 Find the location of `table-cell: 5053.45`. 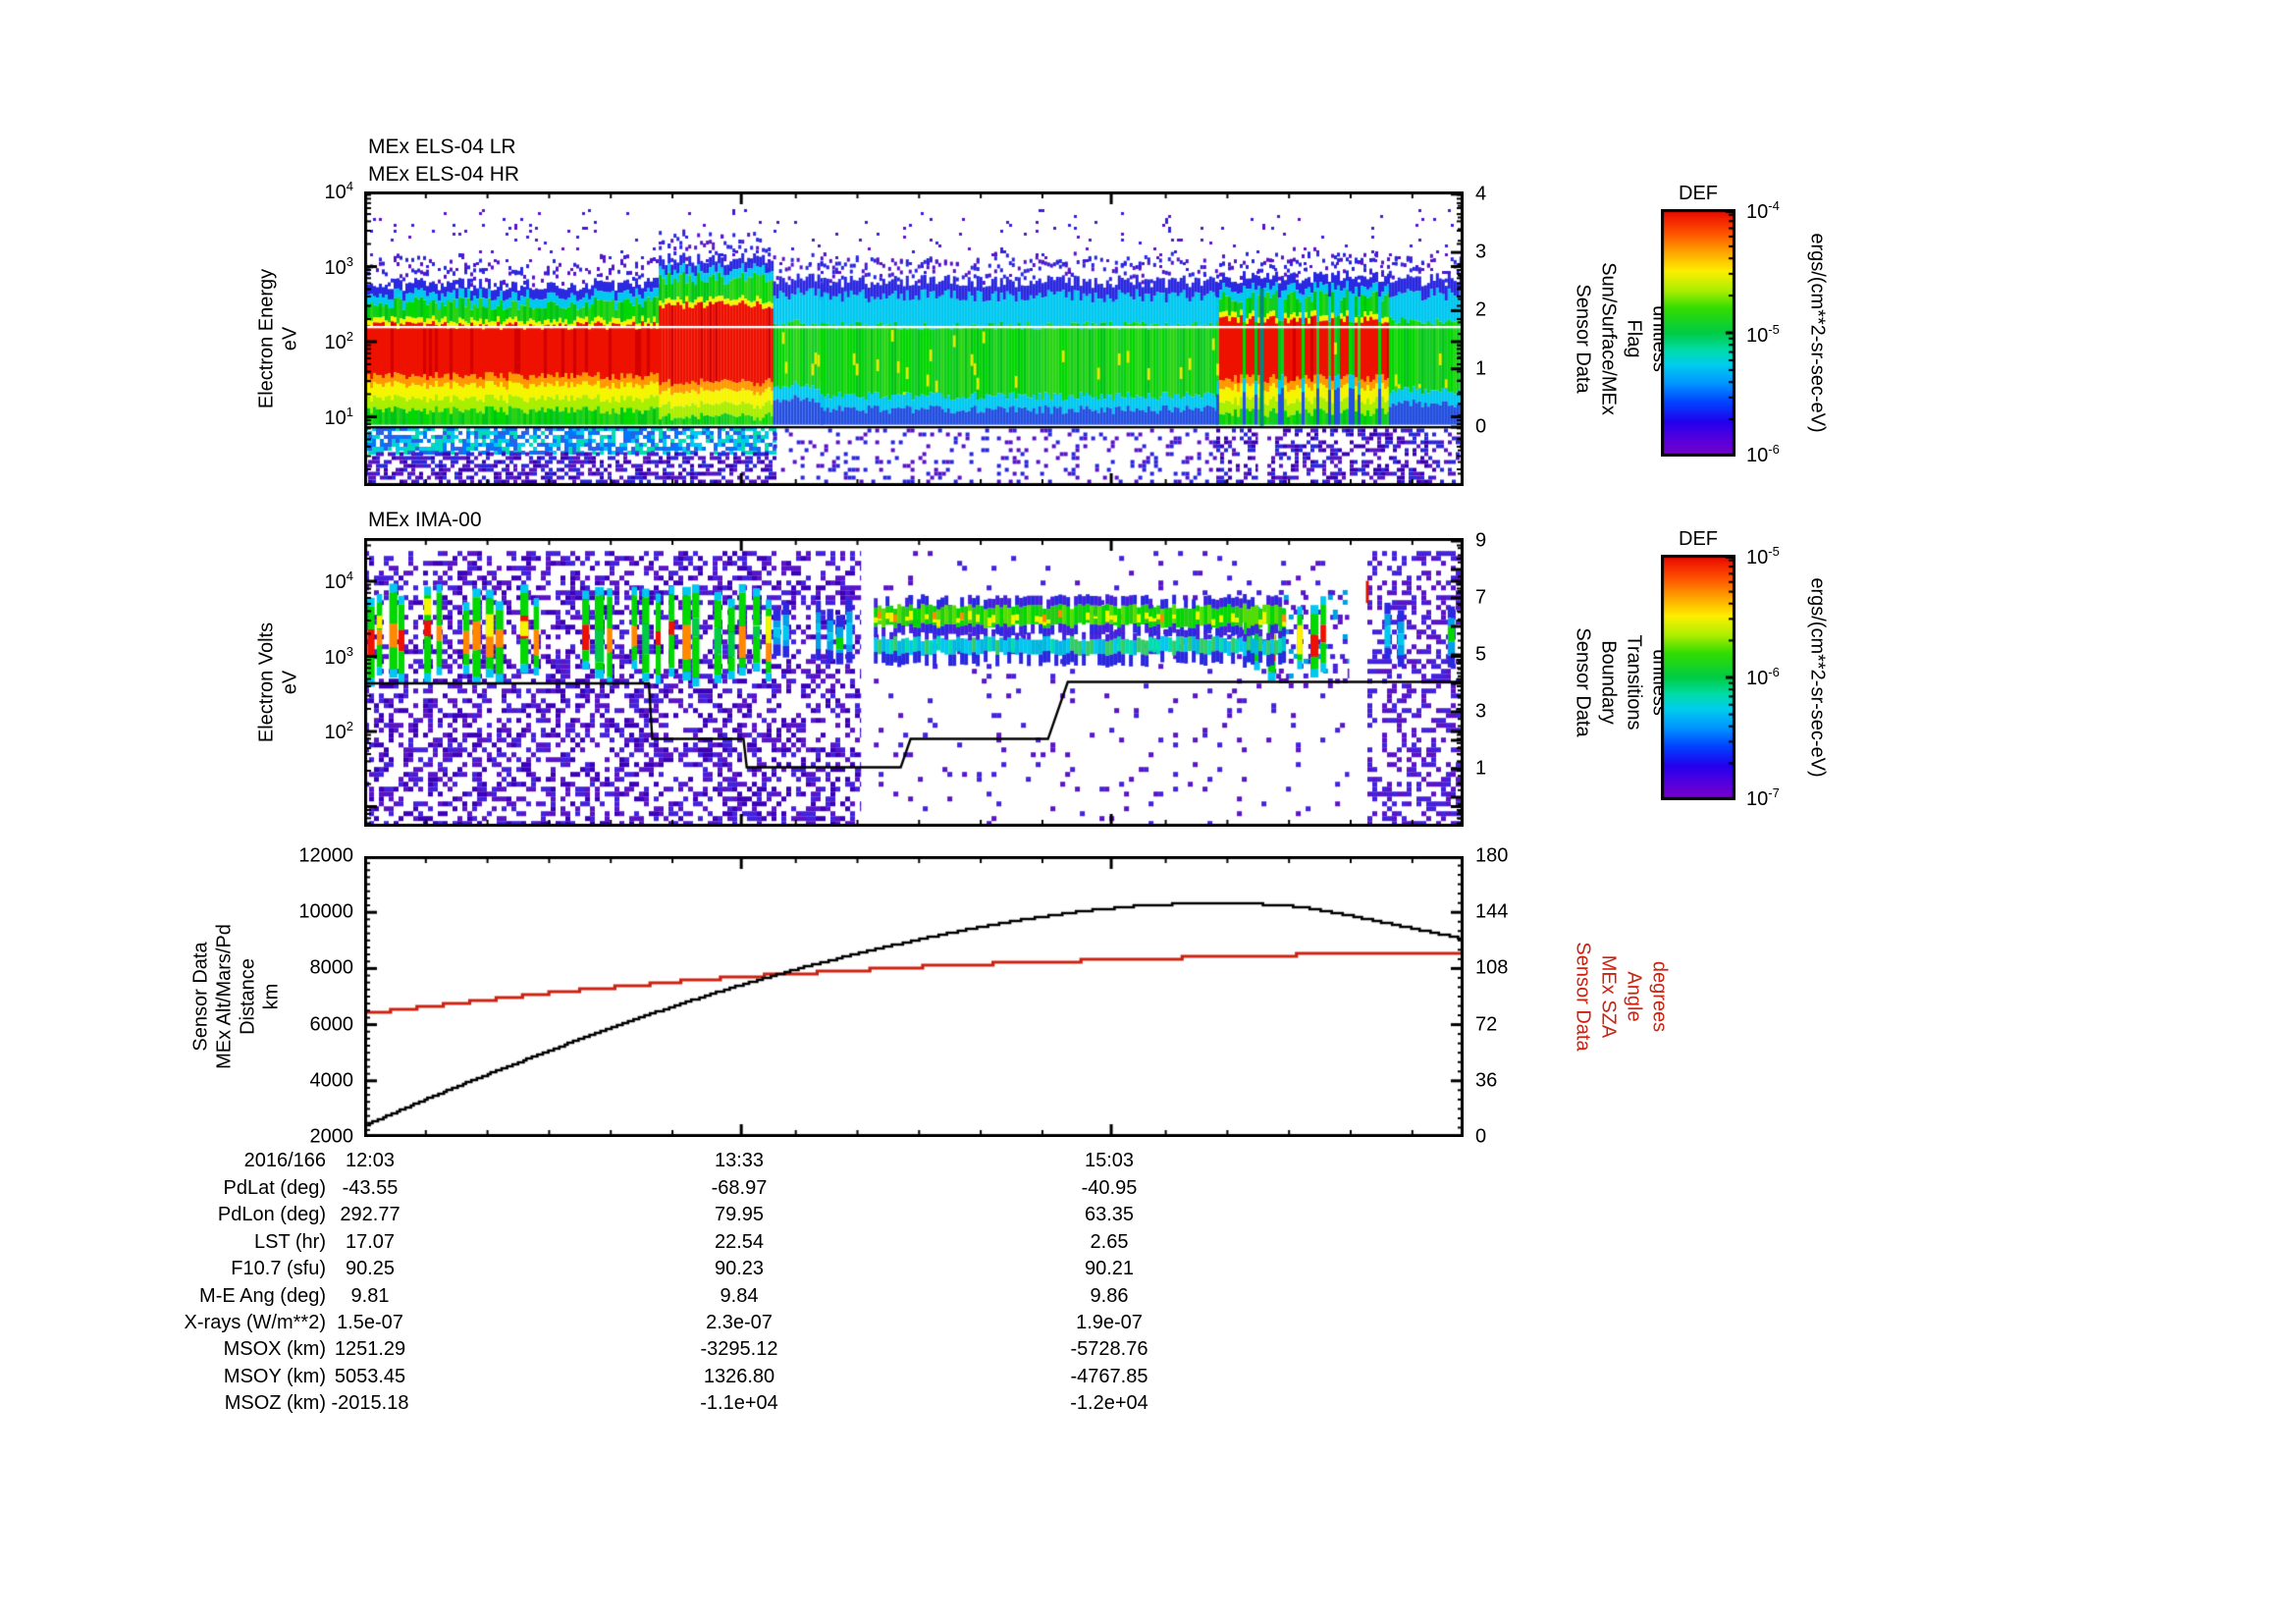

table-cell: 5053.45 is located at coordinates (370, 1376).